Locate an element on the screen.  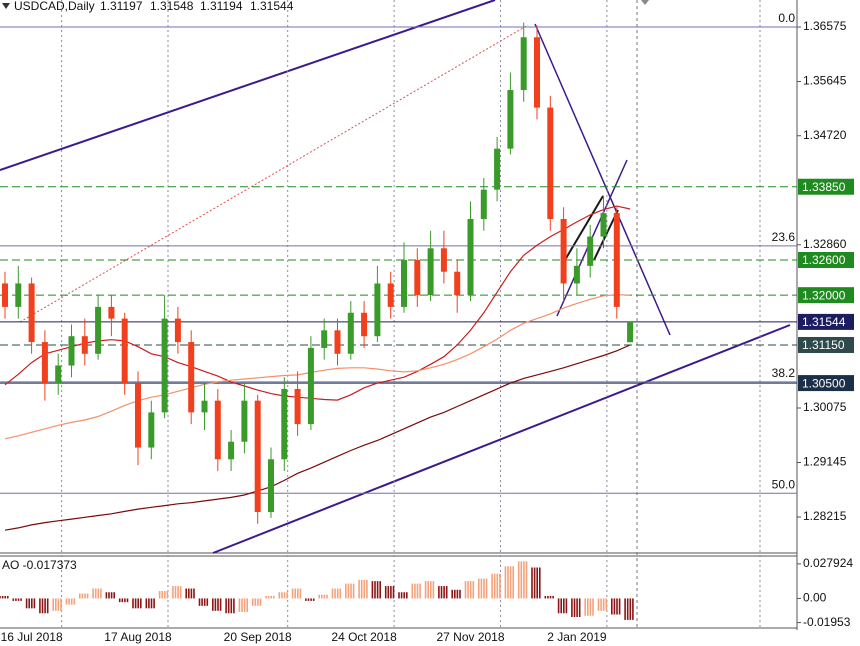
price-tag-label: 1.32600 is located at coordinates (824, 260).